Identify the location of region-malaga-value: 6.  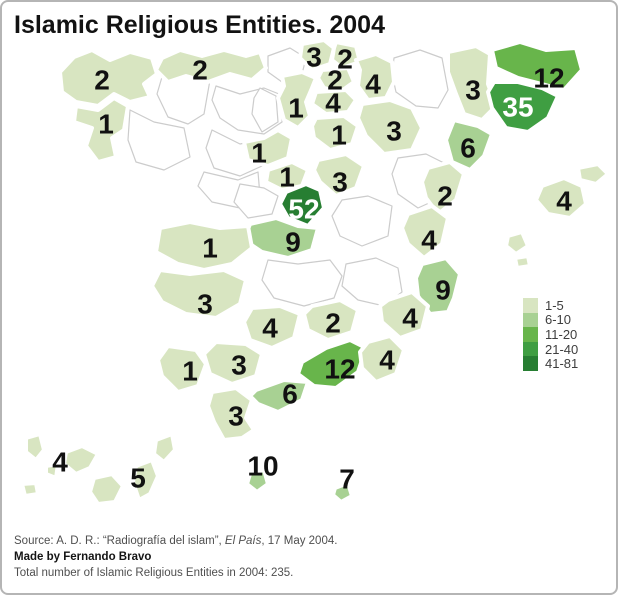
(290, 394).